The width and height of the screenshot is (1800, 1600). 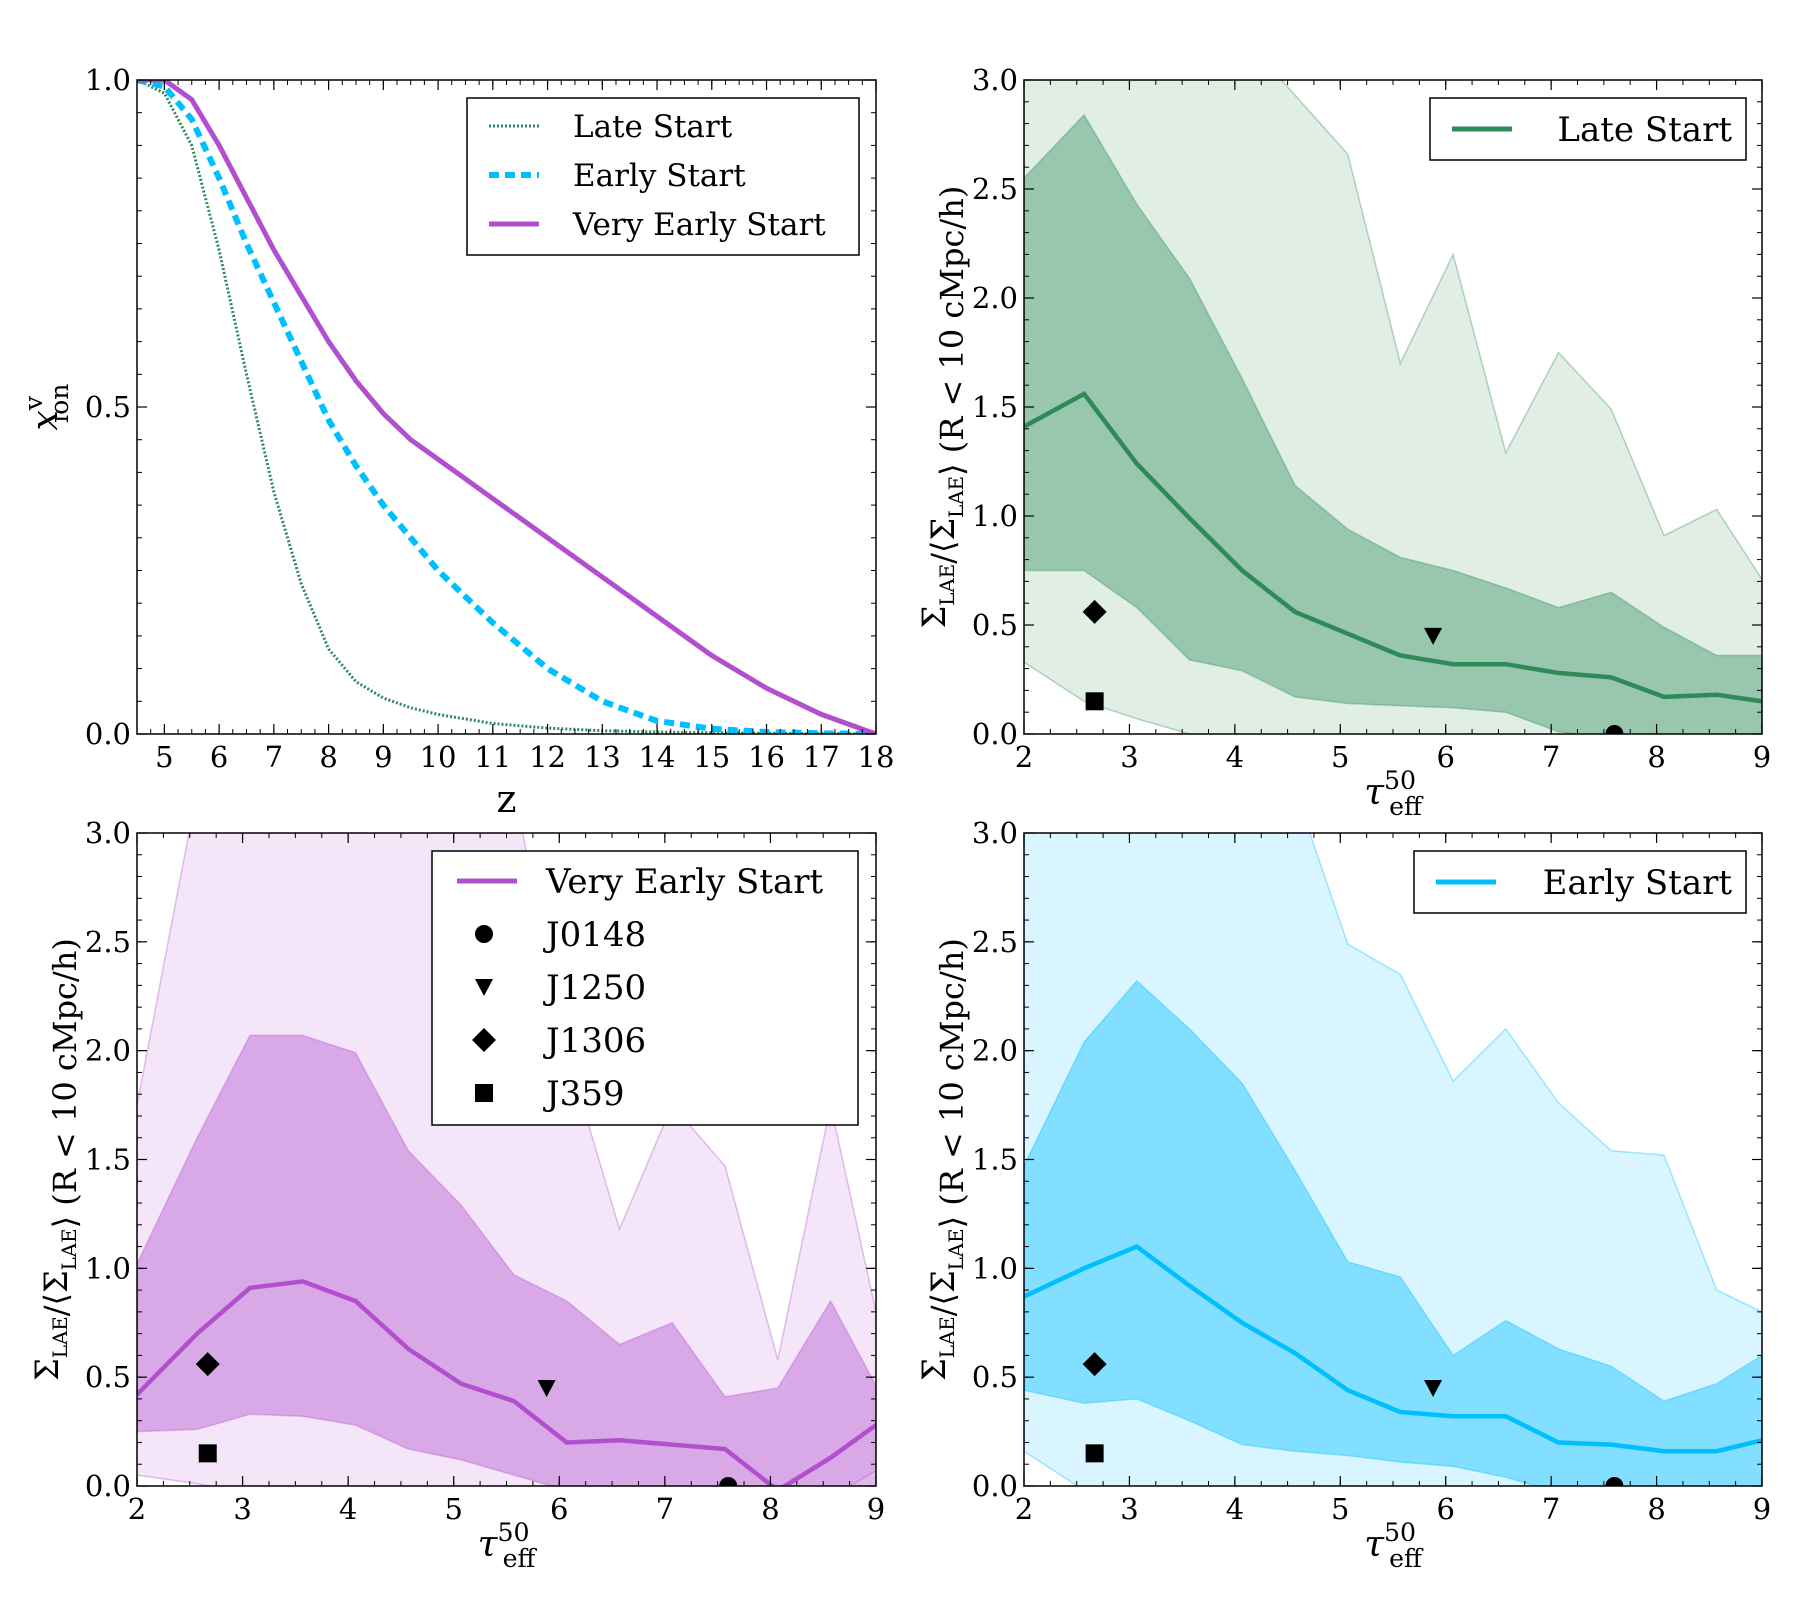 I want to click on legend: Early Start, so click(x=1580, y=882).